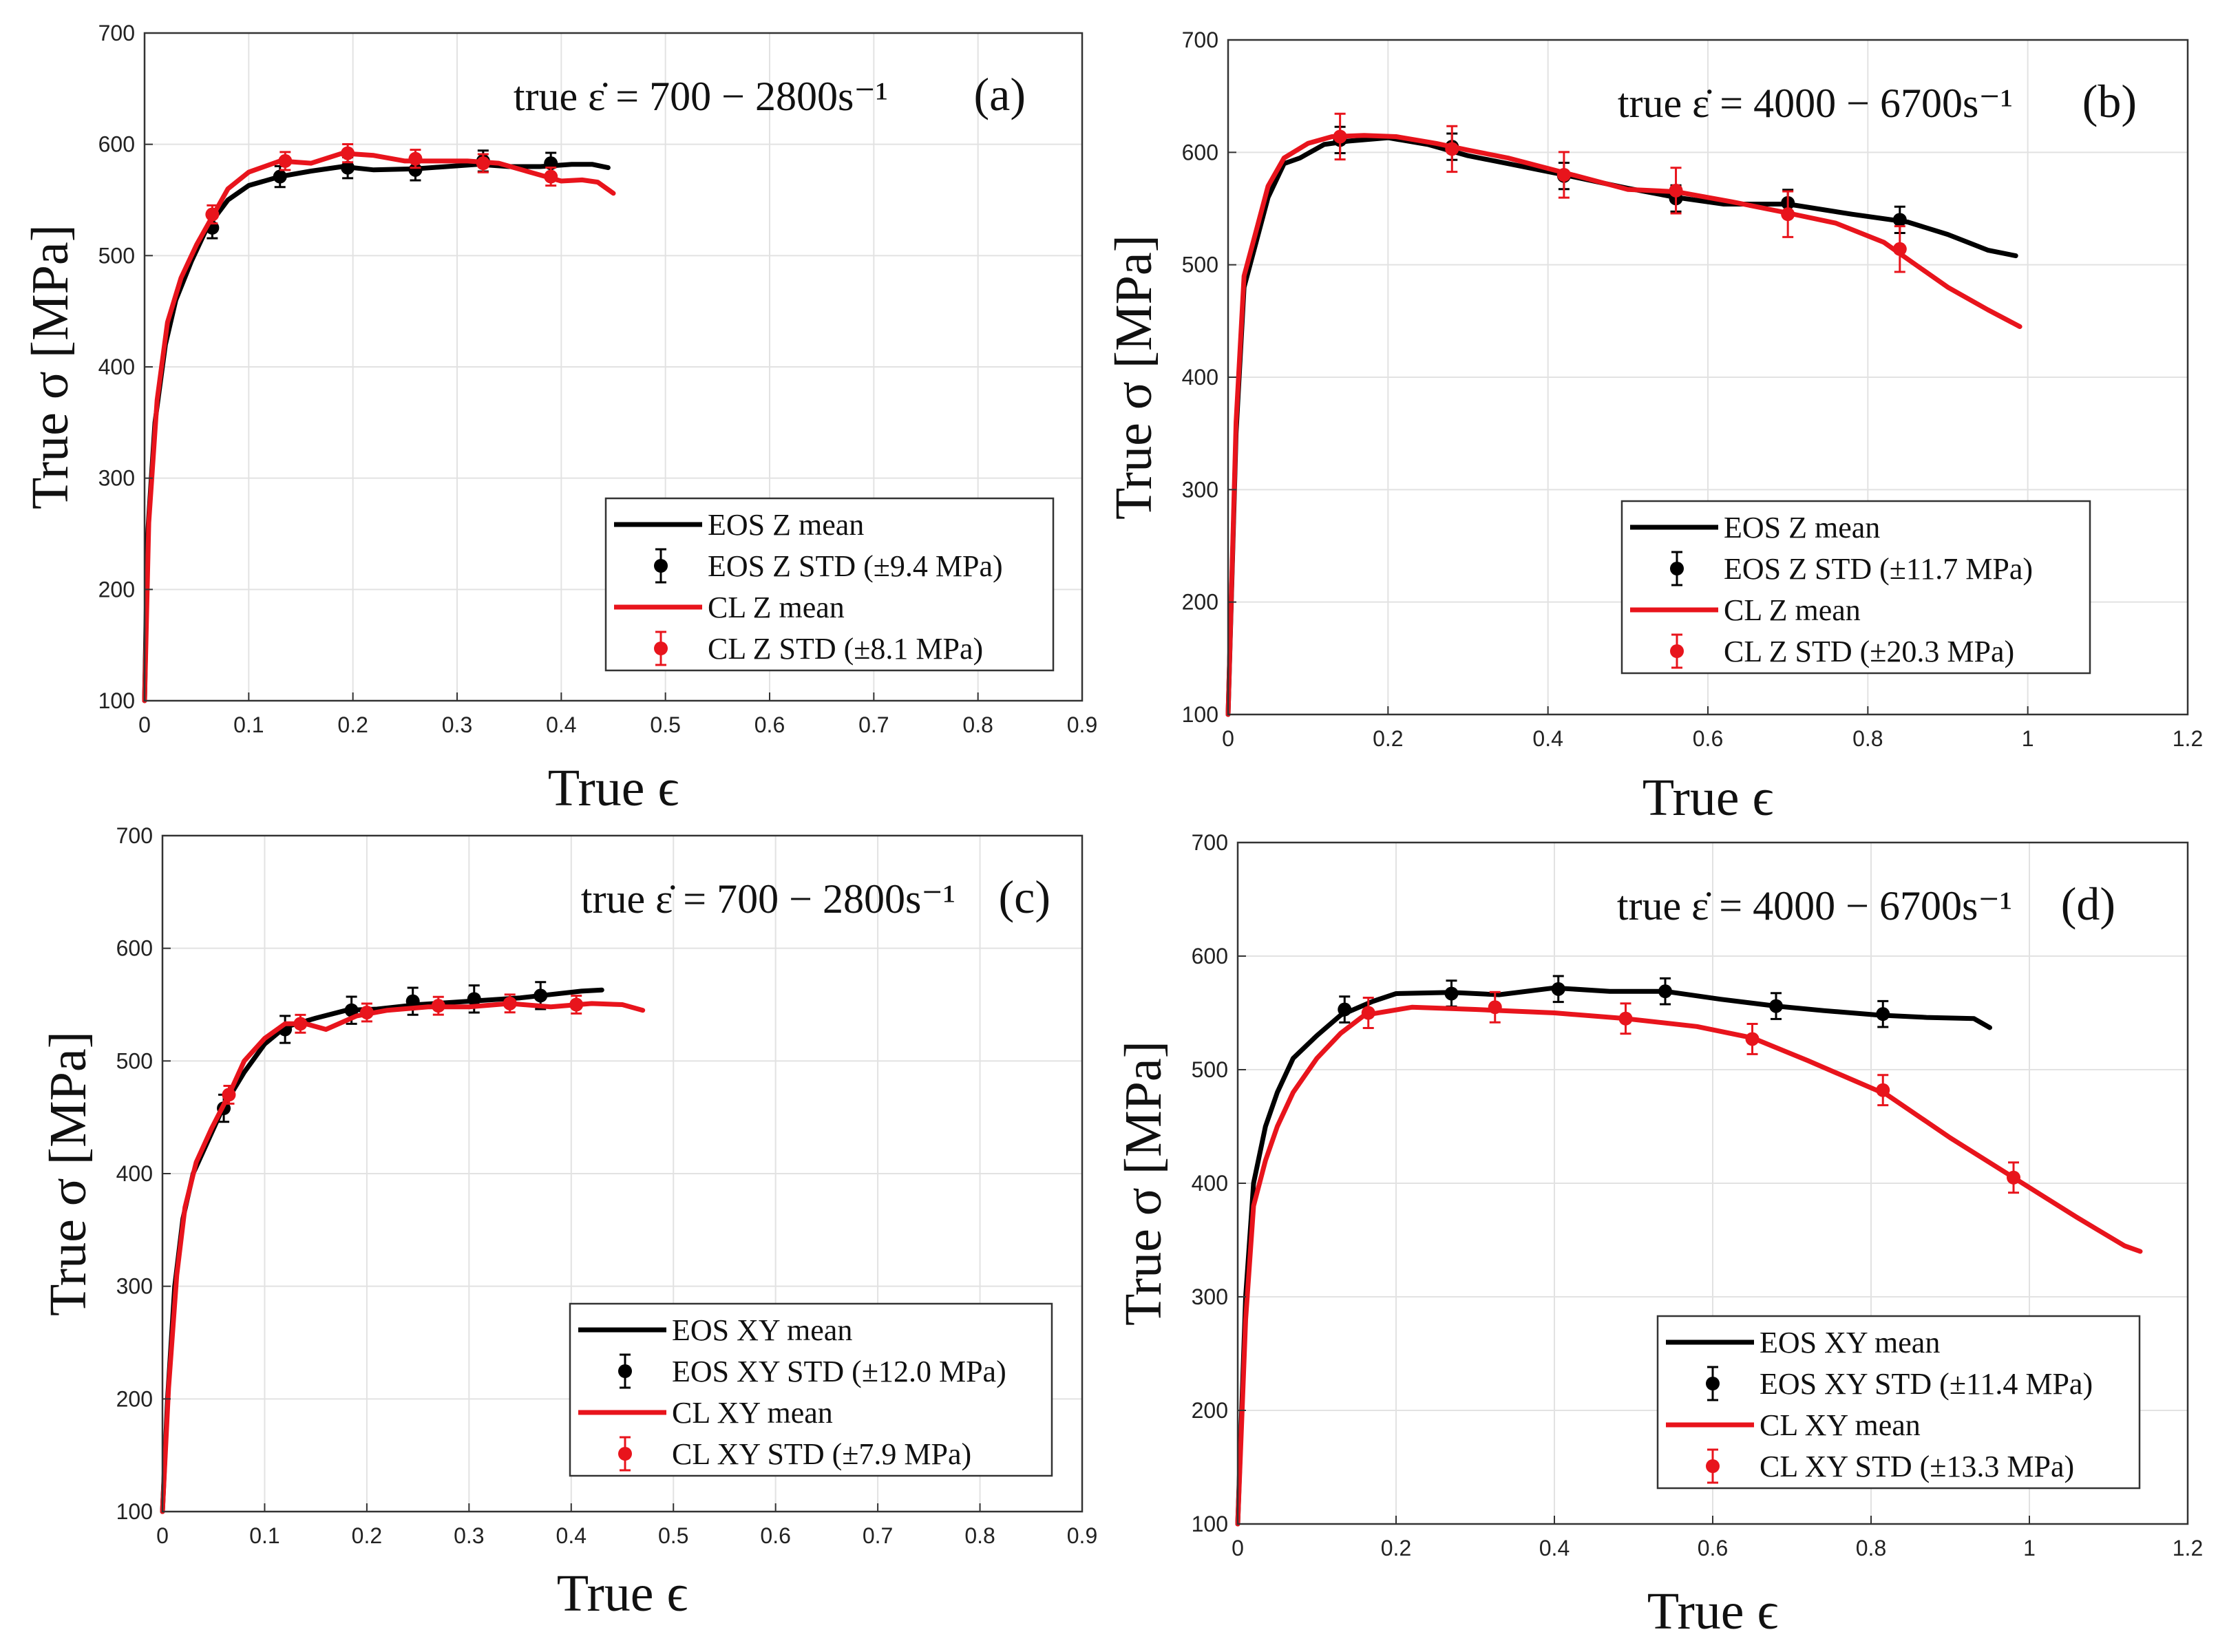 This screenshot has width=2218, height=1652. I want to click on legend-entry-cl-mean-c: CL XY mean, so click(753, 1413).